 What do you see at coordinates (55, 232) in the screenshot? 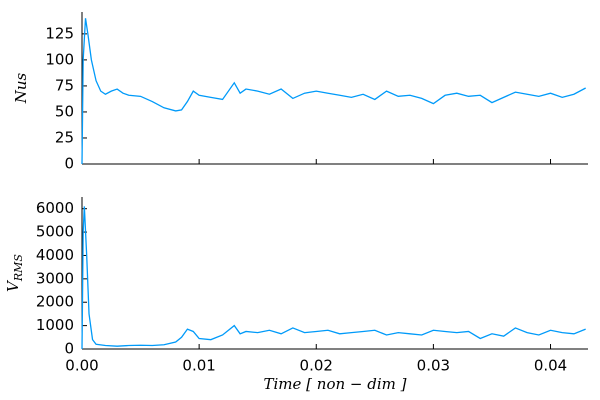
I see `y-tick-label: 5000` at bounding box center [55, 232].